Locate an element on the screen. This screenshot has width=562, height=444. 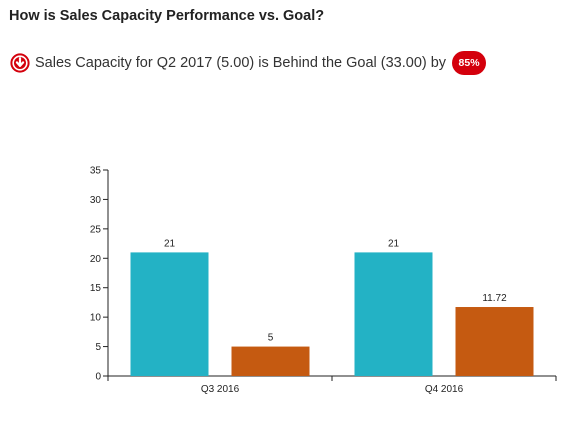
y-tick-label: 10 is located at coordinates (96, 318).